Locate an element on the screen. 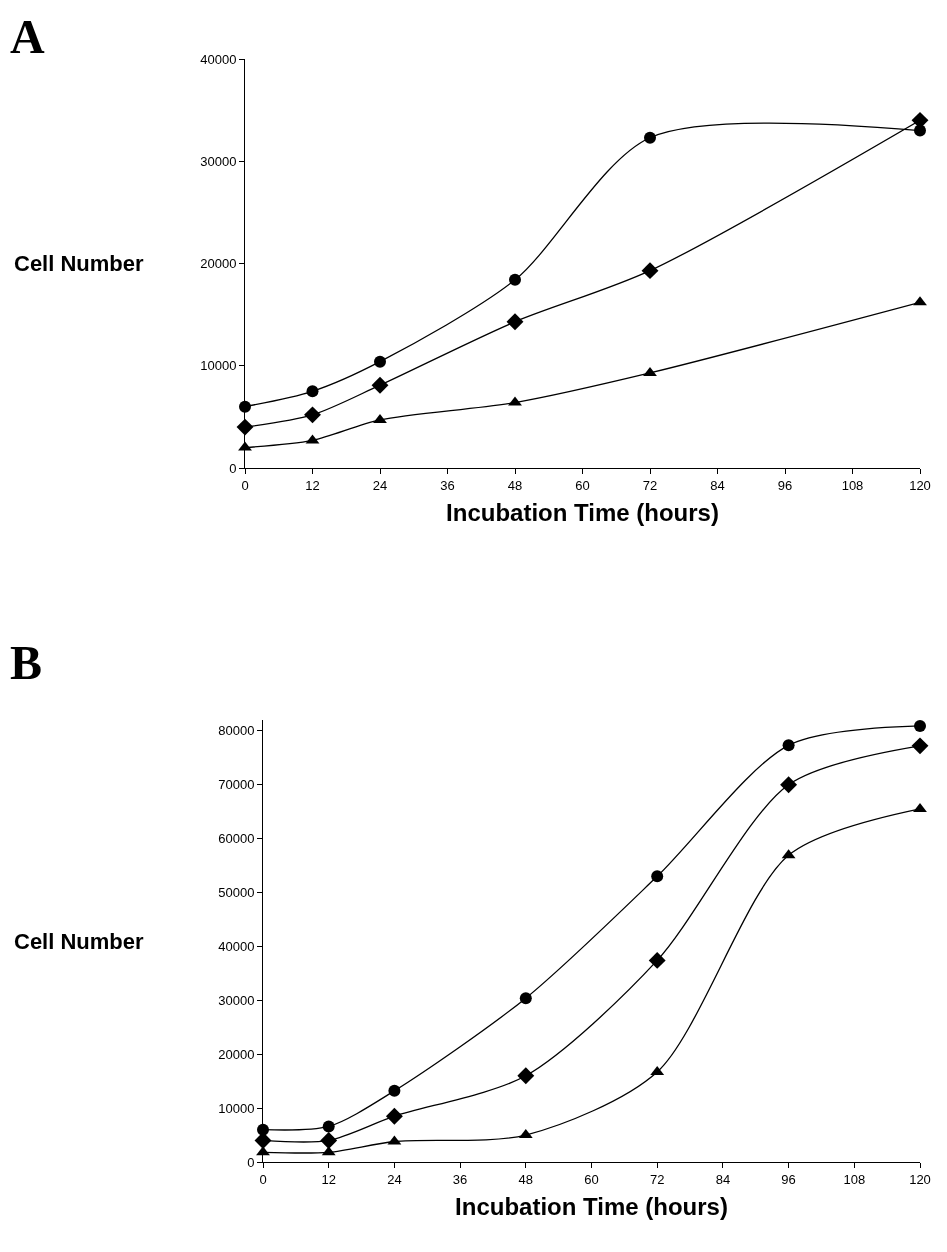 The height and width of the screenshot is (1252, 947). y-tick-label: 50000 is located at coordinates (236, 893).